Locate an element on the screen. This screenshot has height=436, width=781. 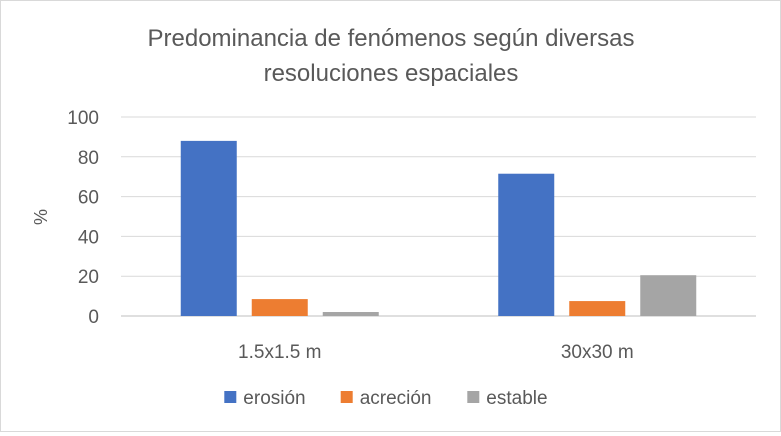
bar-erosión-1.5x1.5 m is located at coordinates (208, 228).